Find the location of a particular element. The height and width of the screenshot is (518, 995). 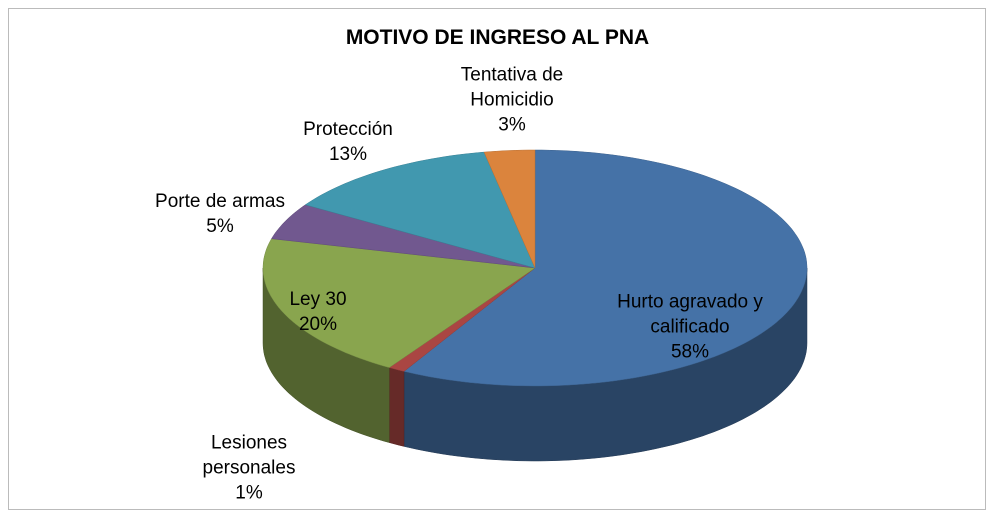

data-label: Porte de armas 5% is located at coordinates (220, 214).